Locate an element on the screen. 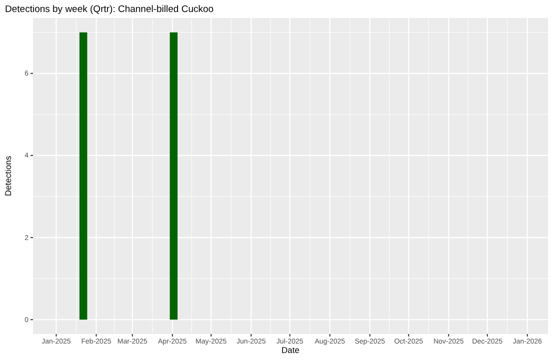  x-axis-title: Date is located at coordinates (291, 350).